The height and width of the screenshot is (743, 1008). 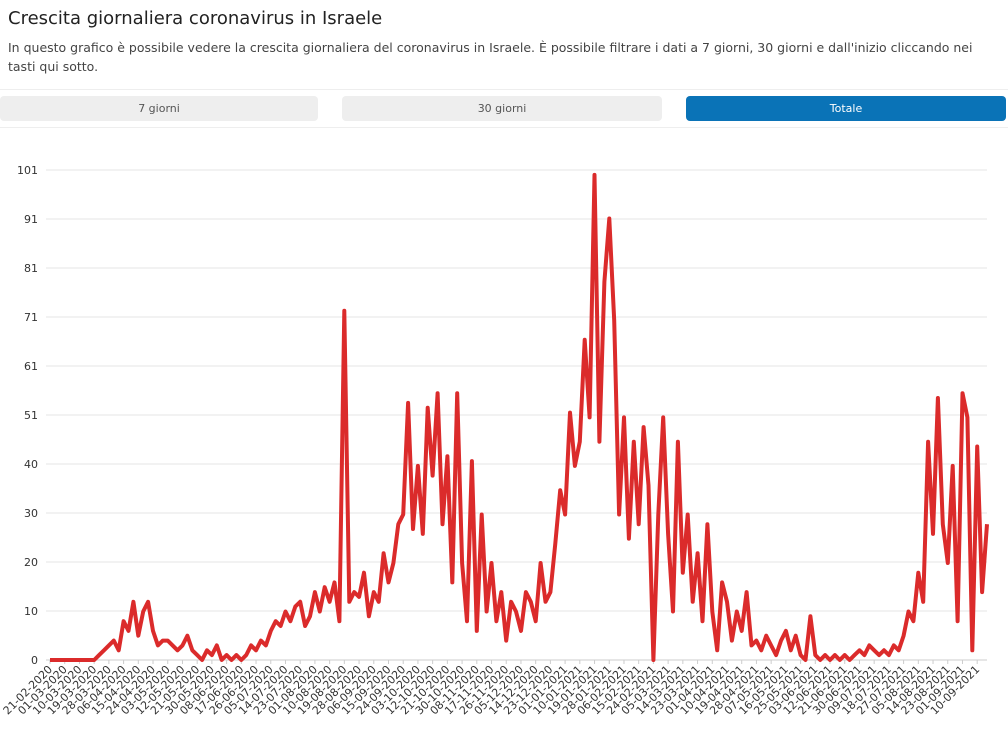 I want to click on y-tick-label: 91, so click(x=31, y=219).